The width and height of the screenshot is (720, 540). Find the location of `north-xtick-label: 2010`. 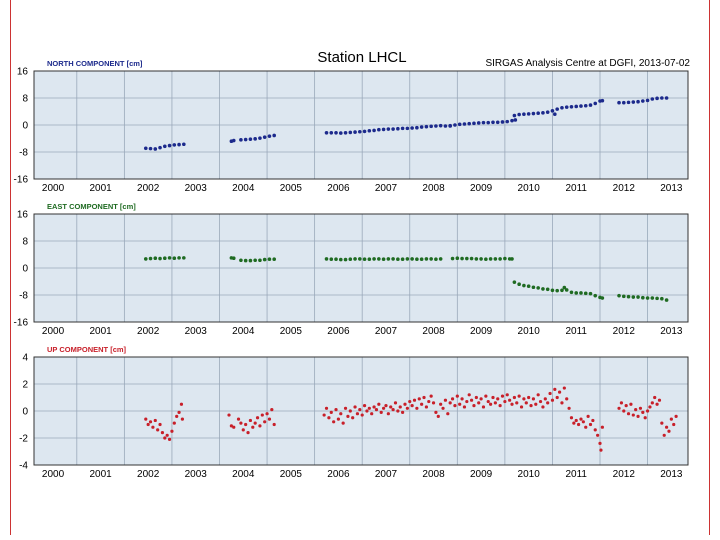

north-xtick-label: 2010 is located at coordinates (529, 188).